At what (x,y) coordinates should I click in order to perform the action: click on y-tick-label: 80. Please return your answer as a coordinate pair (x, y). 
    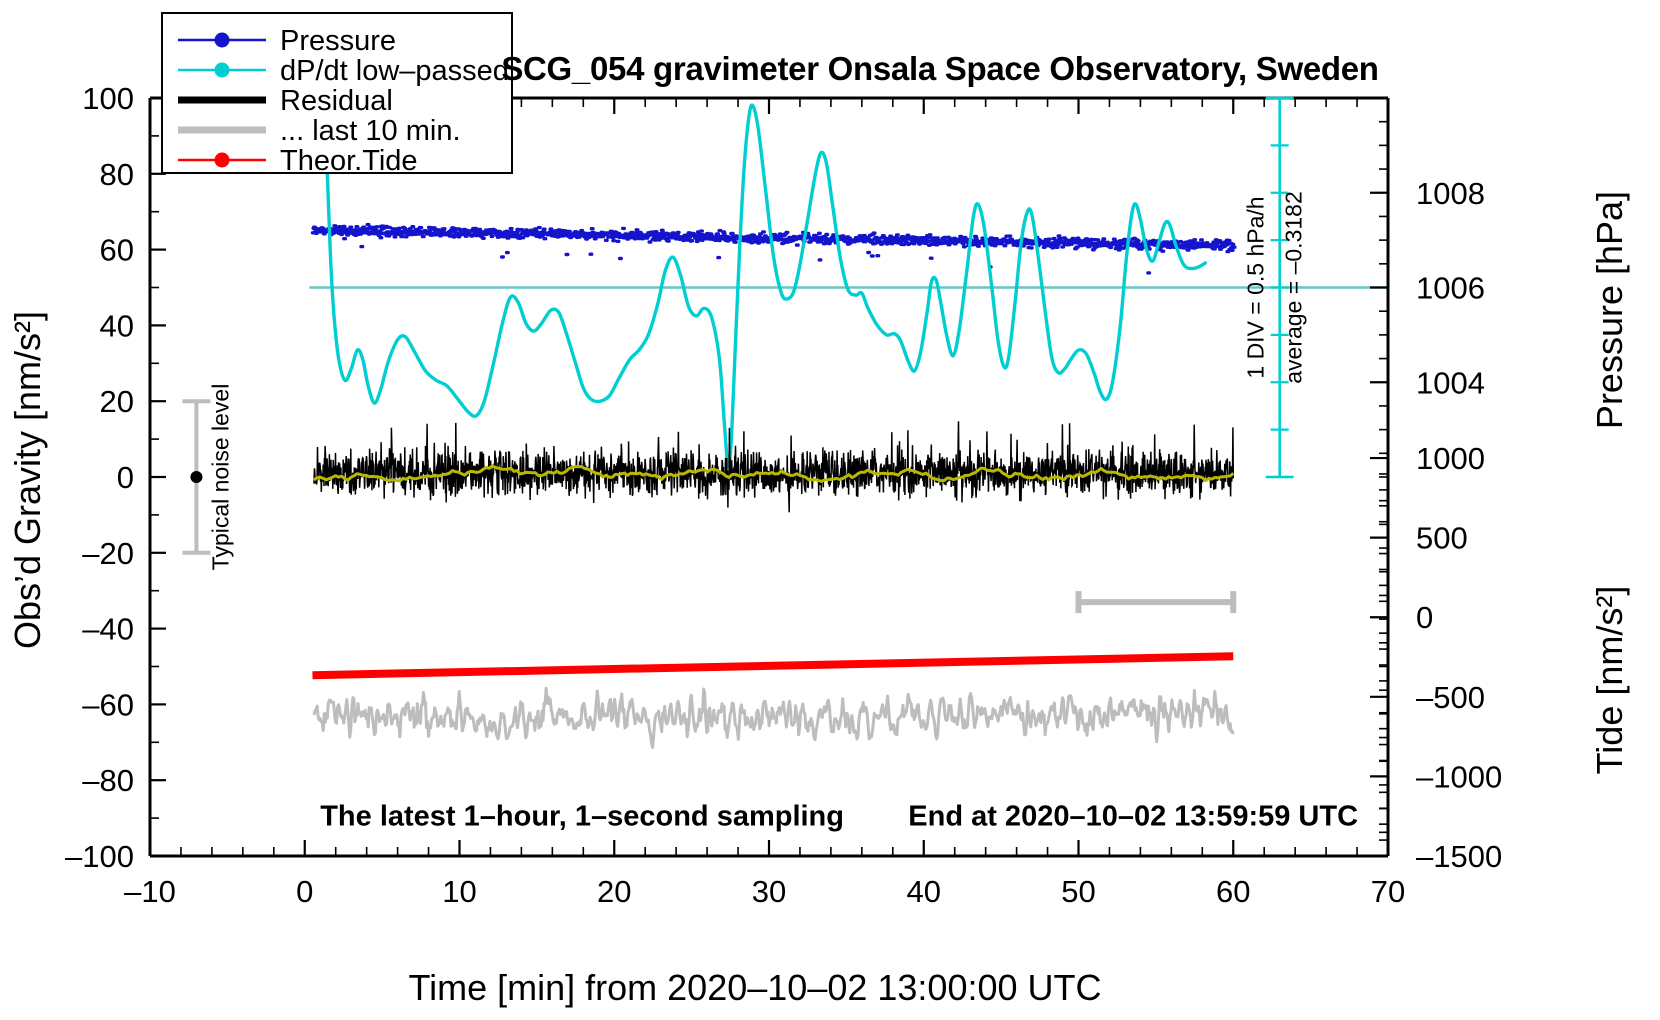
    Looking at the image, I should click on (117, 174).